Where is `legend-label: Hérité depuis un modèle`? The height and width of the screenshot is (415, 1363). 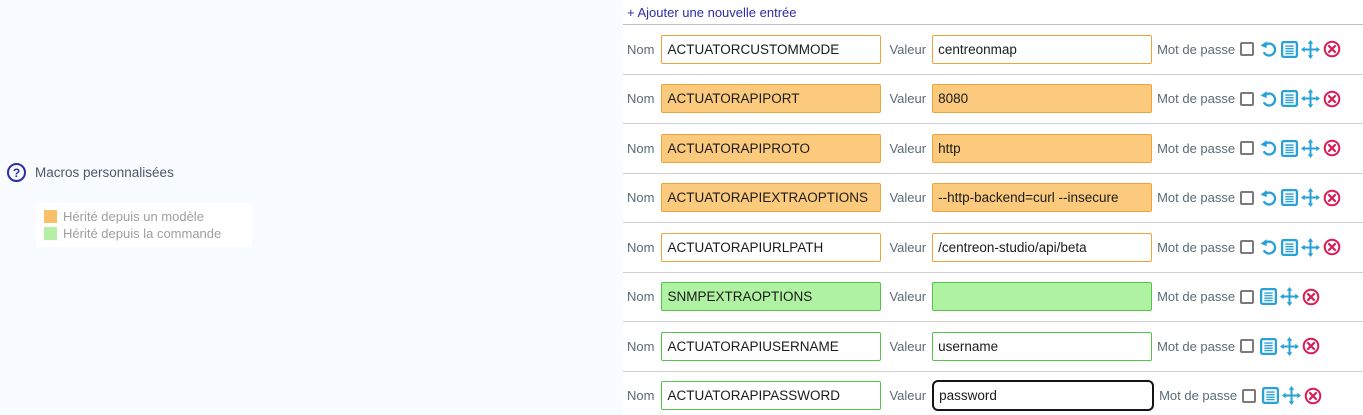 legend-label: Hérité depuis un modèle is located at coordinates (133, 216).